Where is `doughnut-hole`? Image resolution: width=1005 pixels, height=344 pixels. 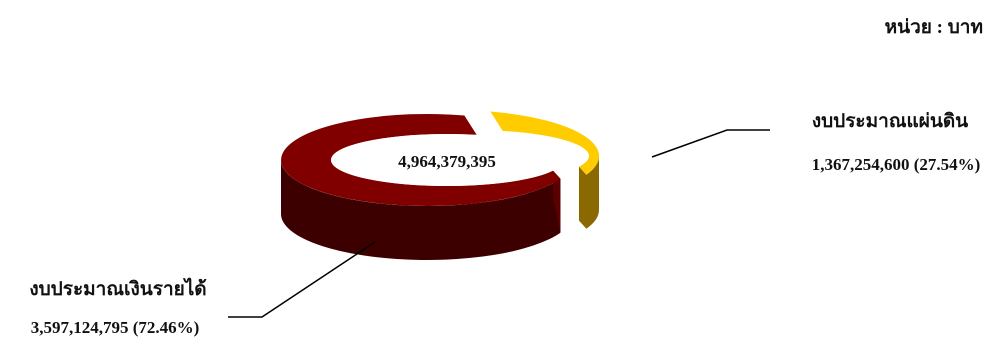 doughnut-hole is located at coordinates (447, 160).